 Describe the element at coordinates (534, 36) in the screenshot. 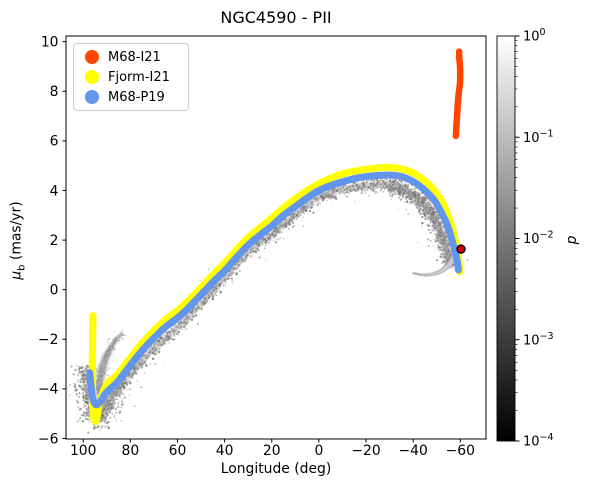

I see `colorbar-tick-label: 10⁰` at that location.